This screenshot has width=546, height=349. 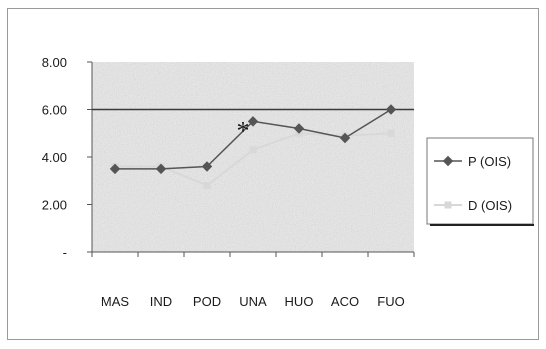 I want to click on x-tick-label: POD, so click(x=207, y=301).